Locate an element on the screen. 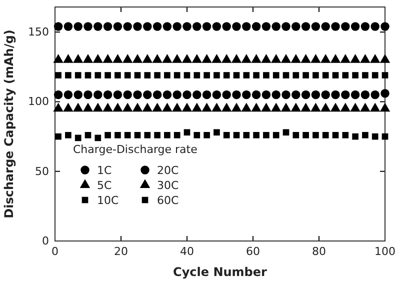  y-axis-title: Discharge Capacity (mAh/g) is located at coordinates (9, 124).